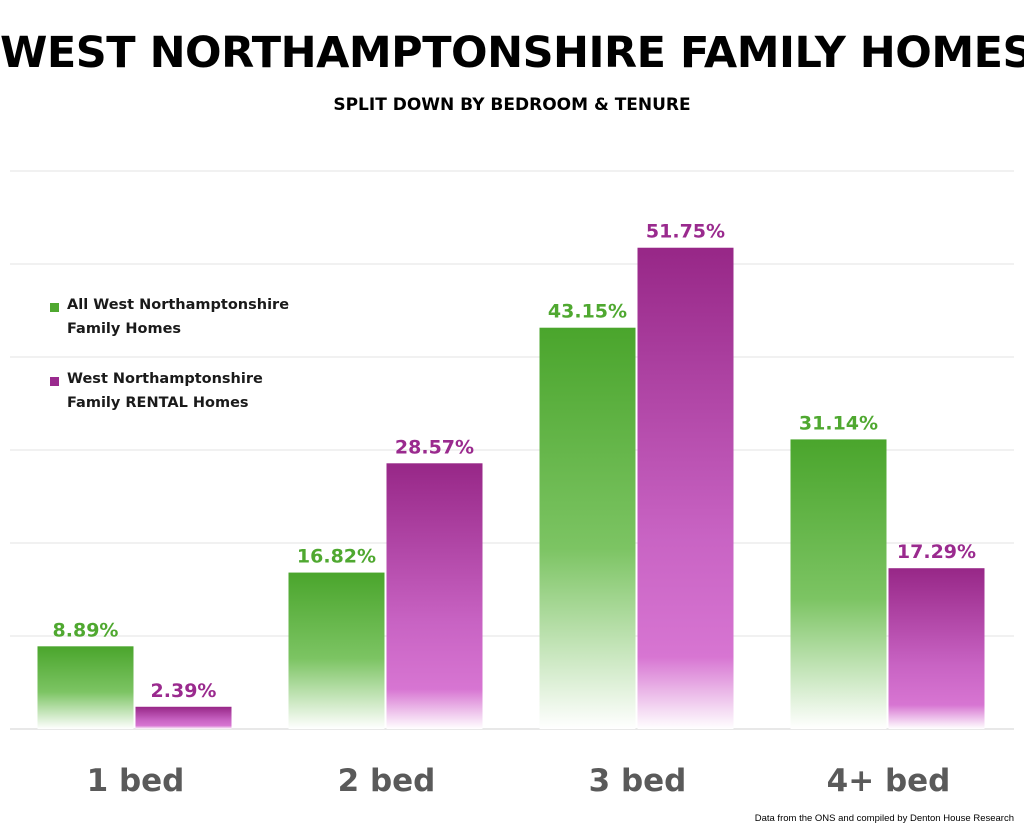 The image size is (1024, 840). I want to click on data-label-all-homes-3: 43.15%, so click(587, 312).